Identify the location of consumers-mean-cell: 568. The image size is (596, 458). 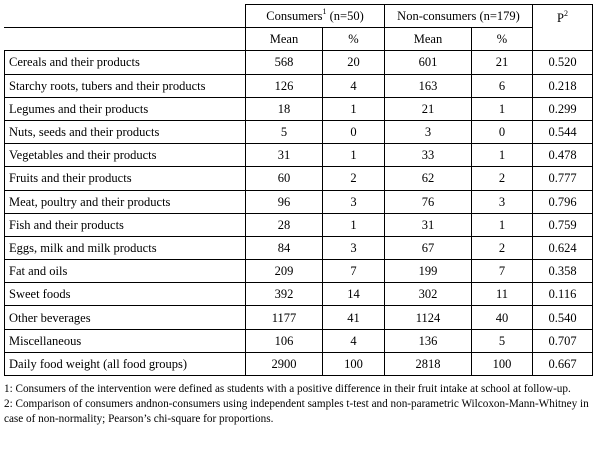
(284, 62).